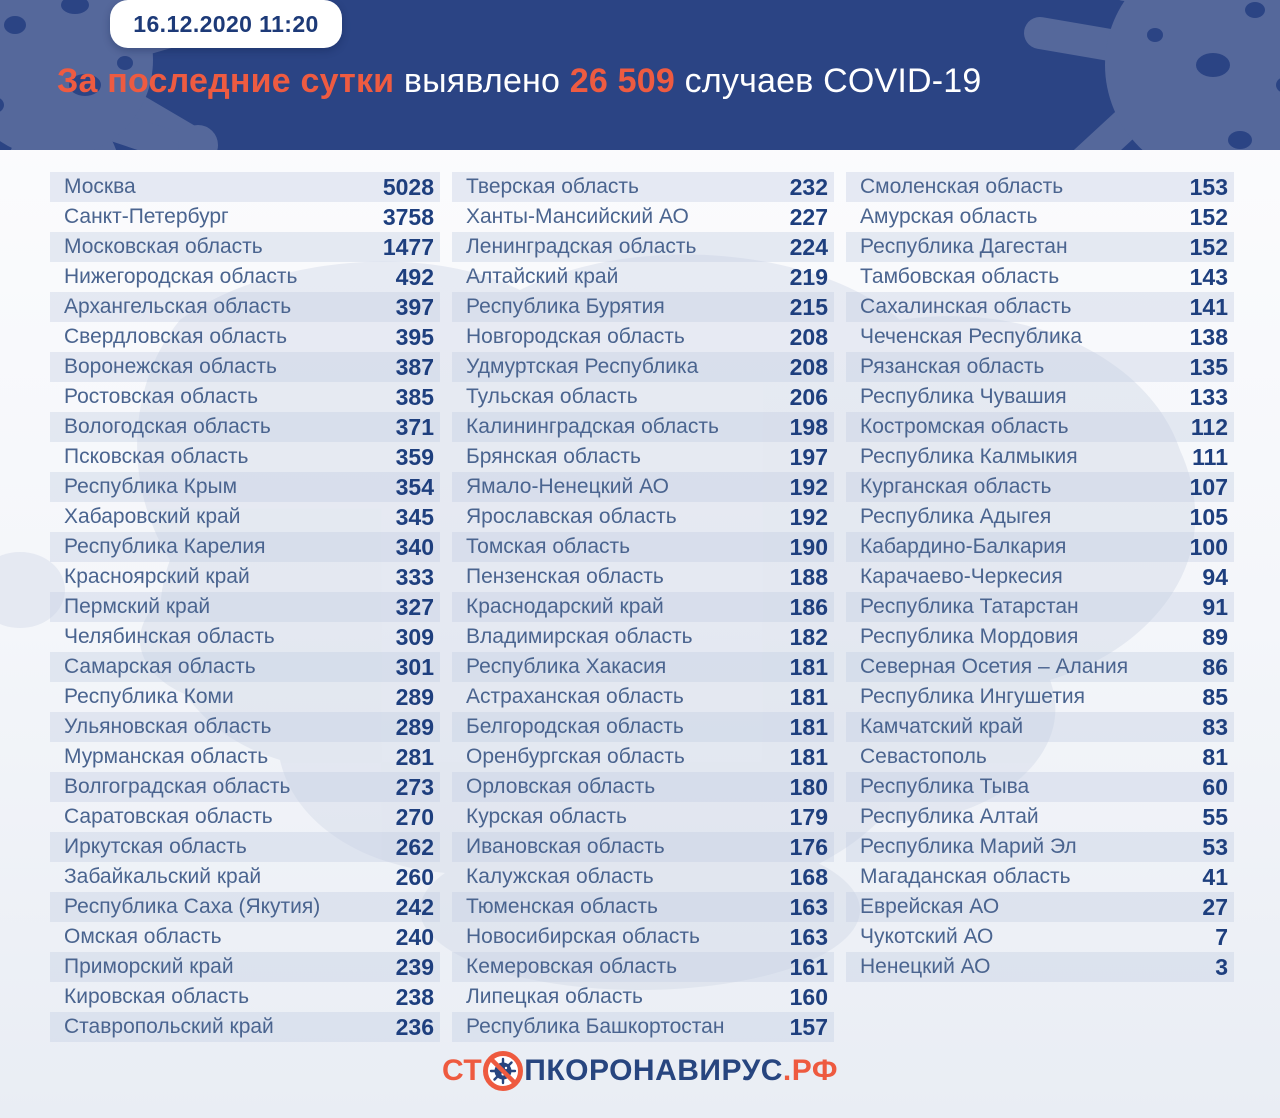  Describe the element at coordinates (414, 726) in the screenshot. I see `region-value: 289` at that location.